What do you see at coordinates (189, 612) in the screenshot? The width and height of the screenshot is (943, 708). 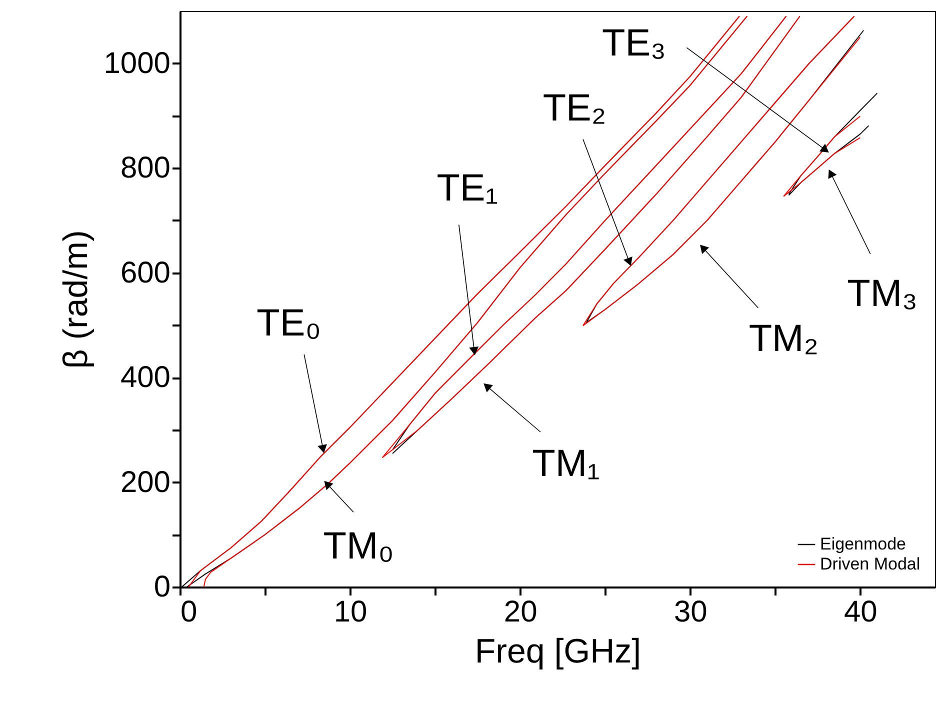 I see `x-tick-label: 0` at bounding box center [189, 612].